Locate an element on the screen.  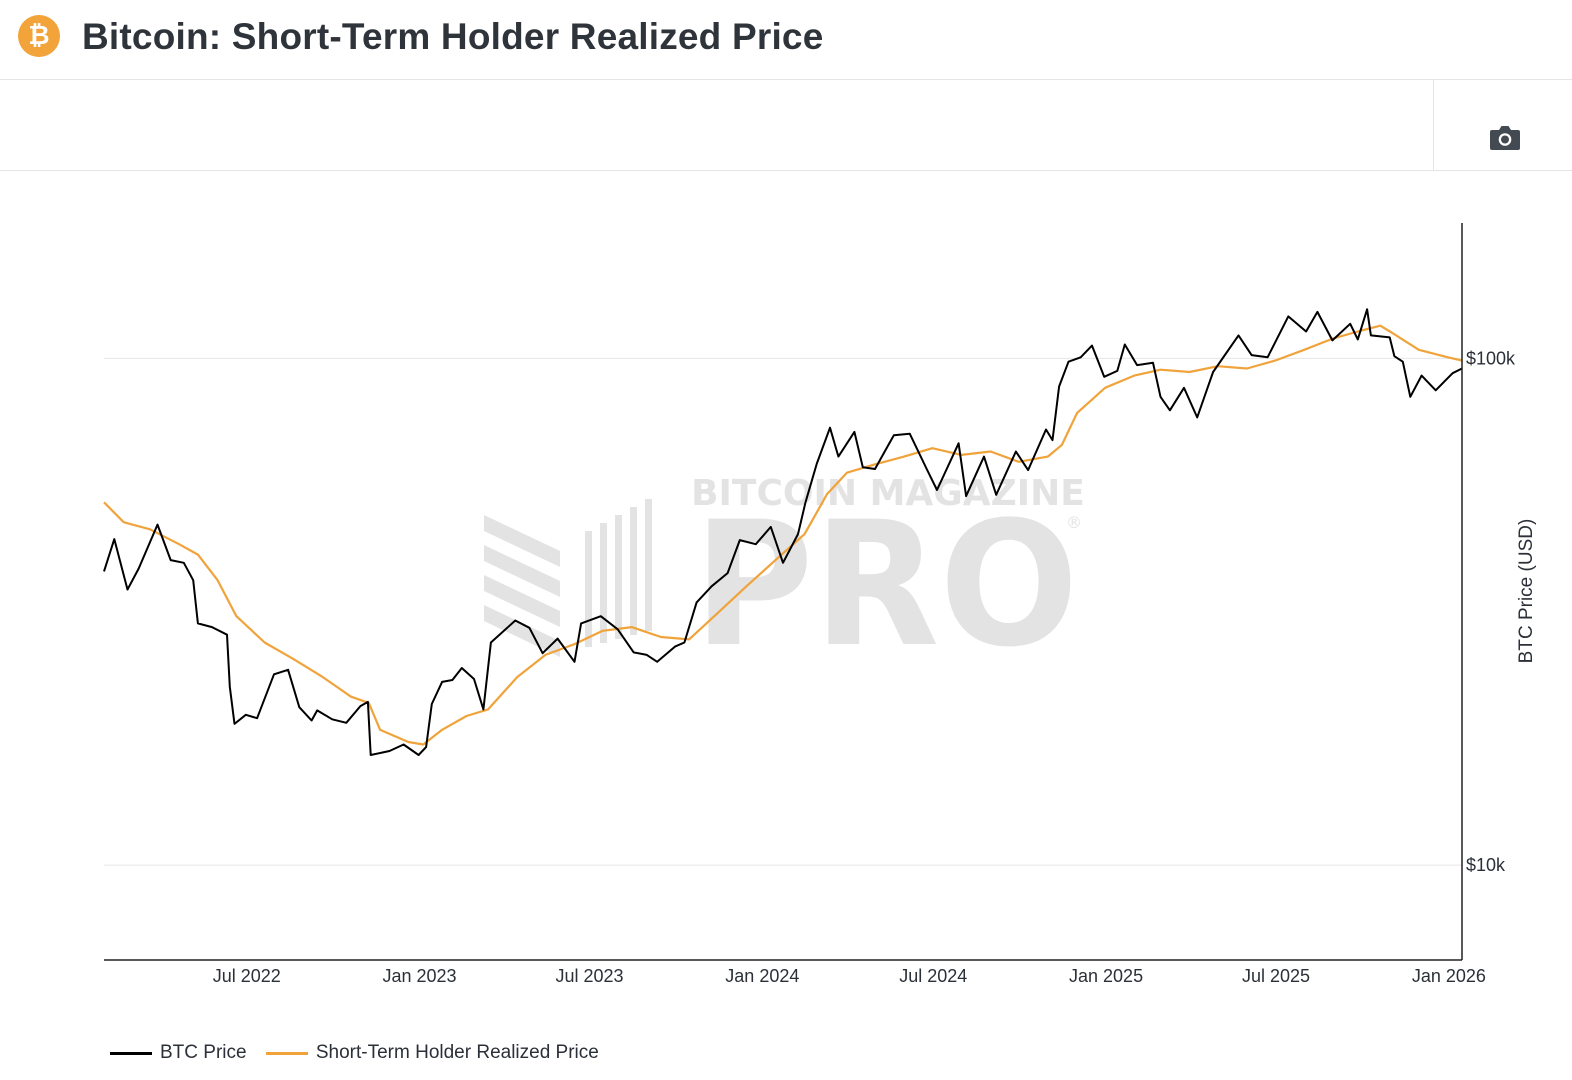
watermark-line2: PRO is located at coordinates (886, 584).